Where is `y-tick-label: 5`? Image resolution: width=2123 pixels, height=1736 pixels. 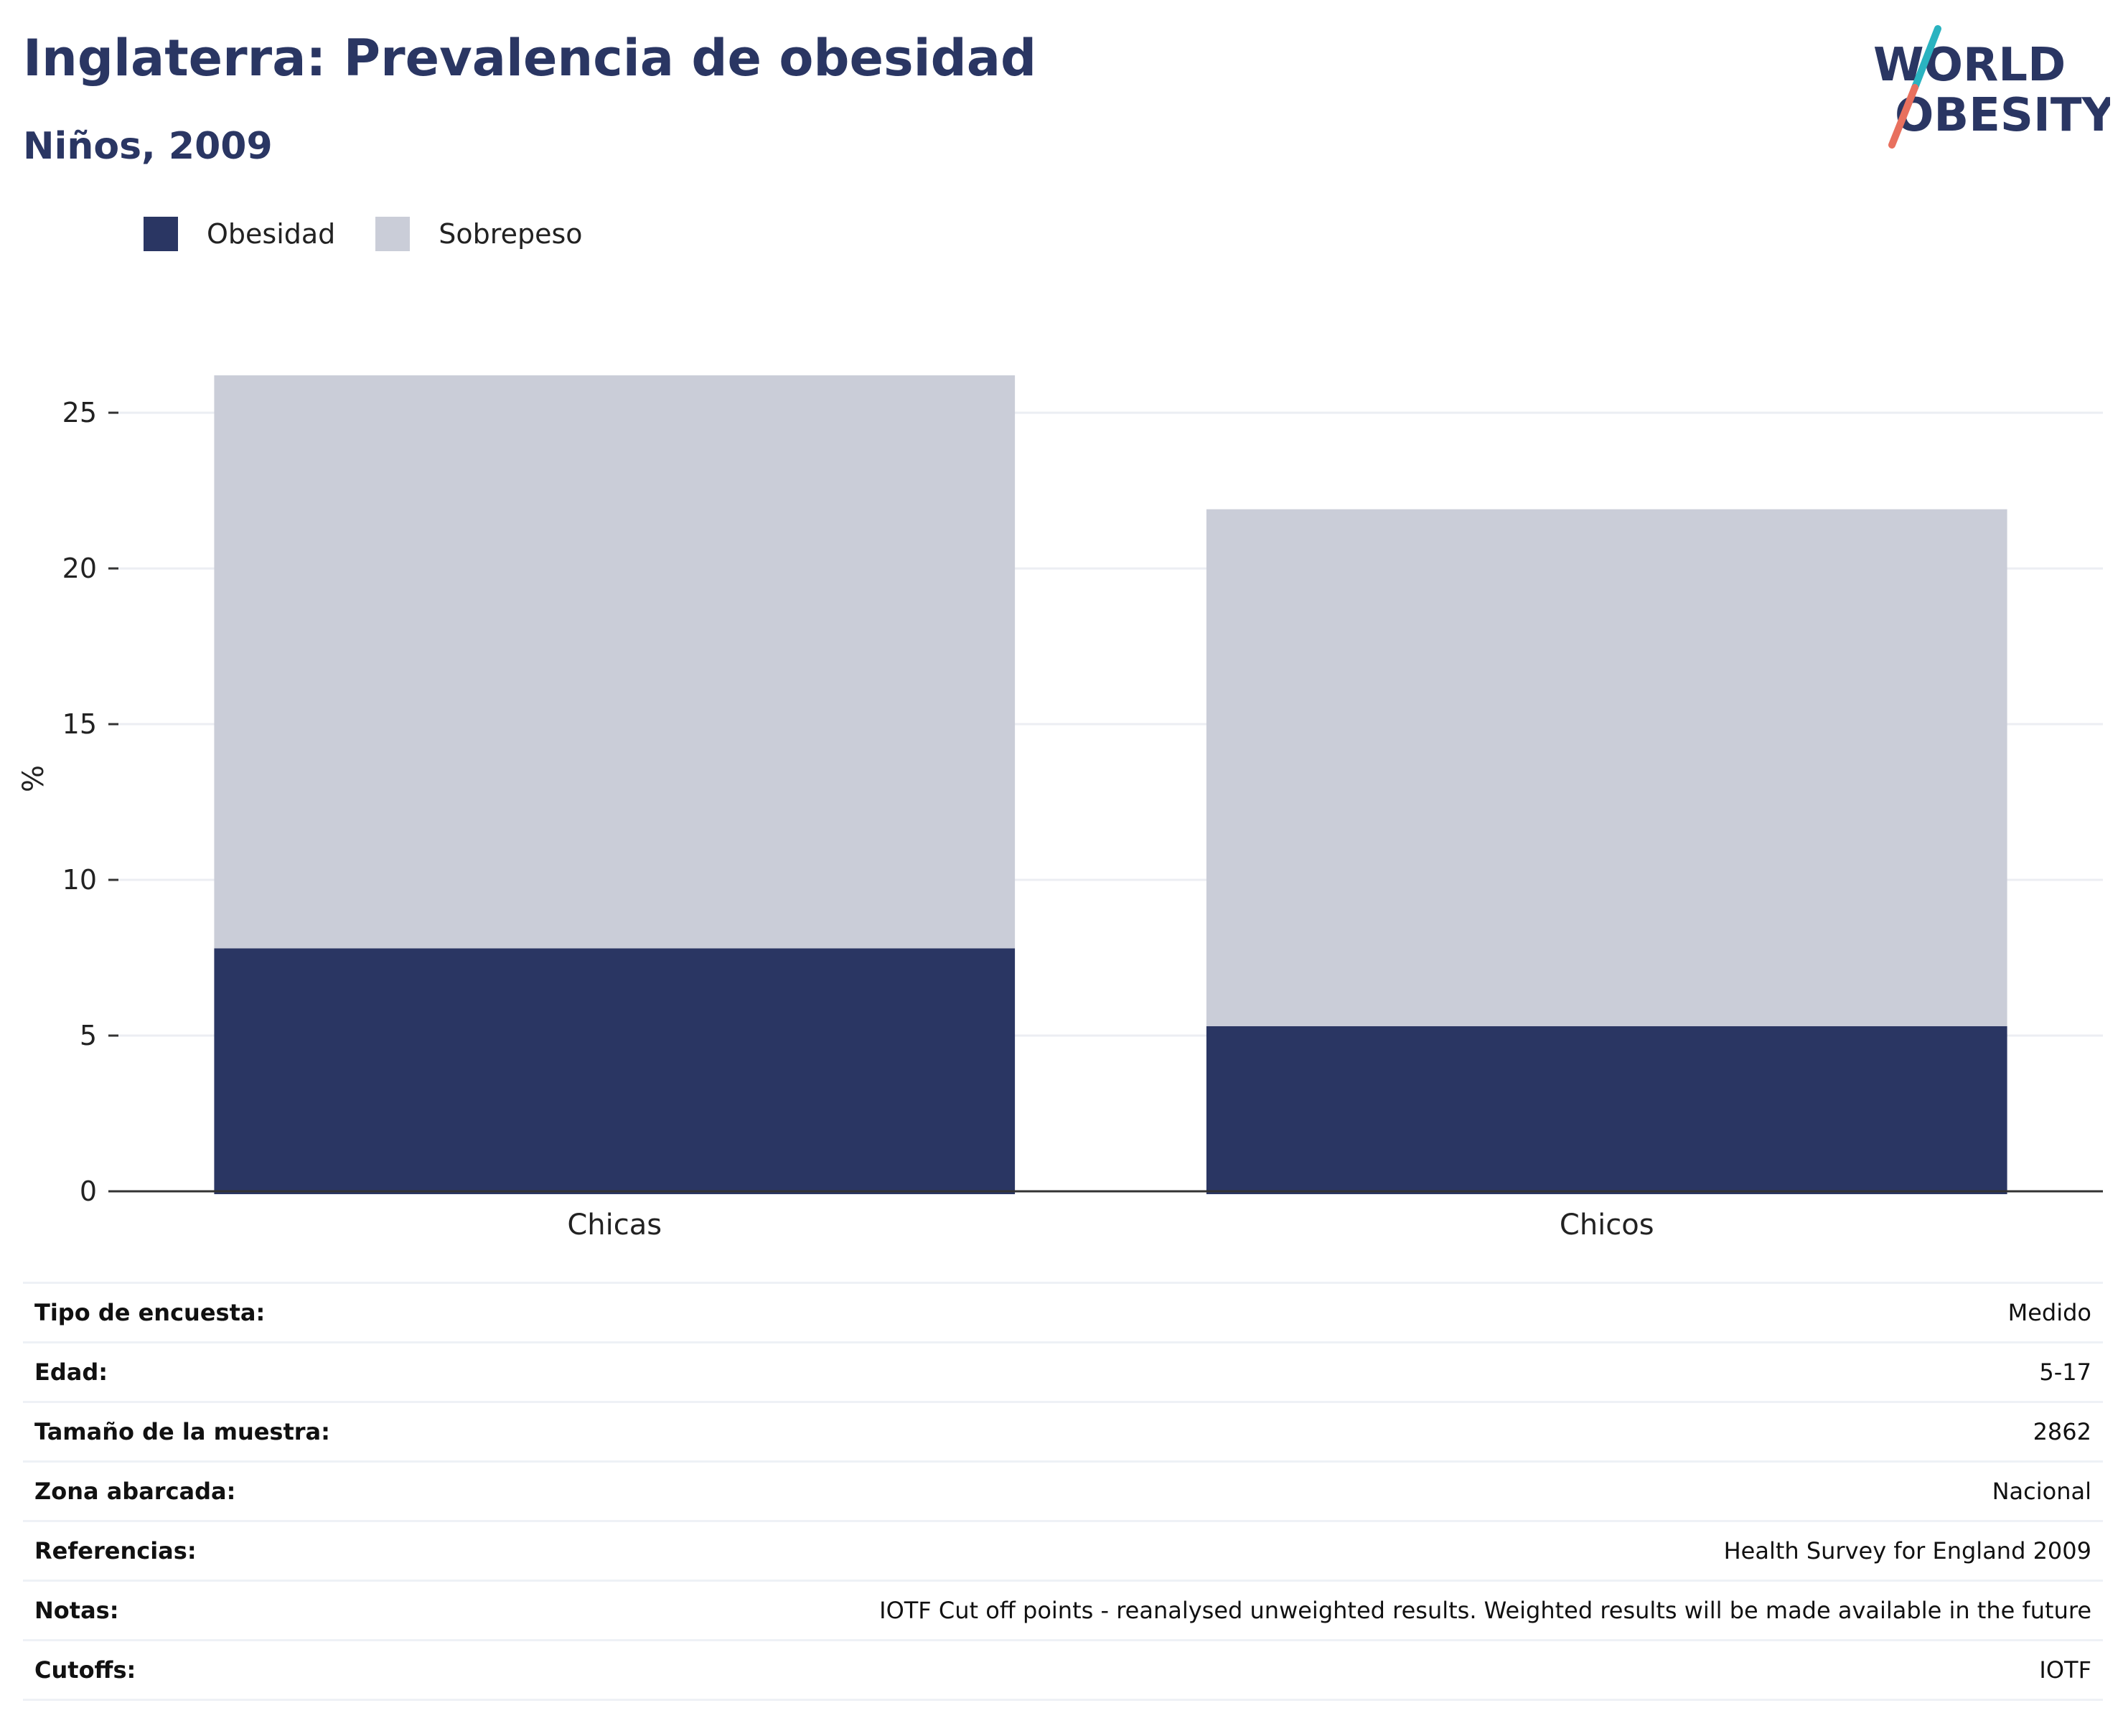
y-tick-label: 5 is located at coordinates (88, 1035).